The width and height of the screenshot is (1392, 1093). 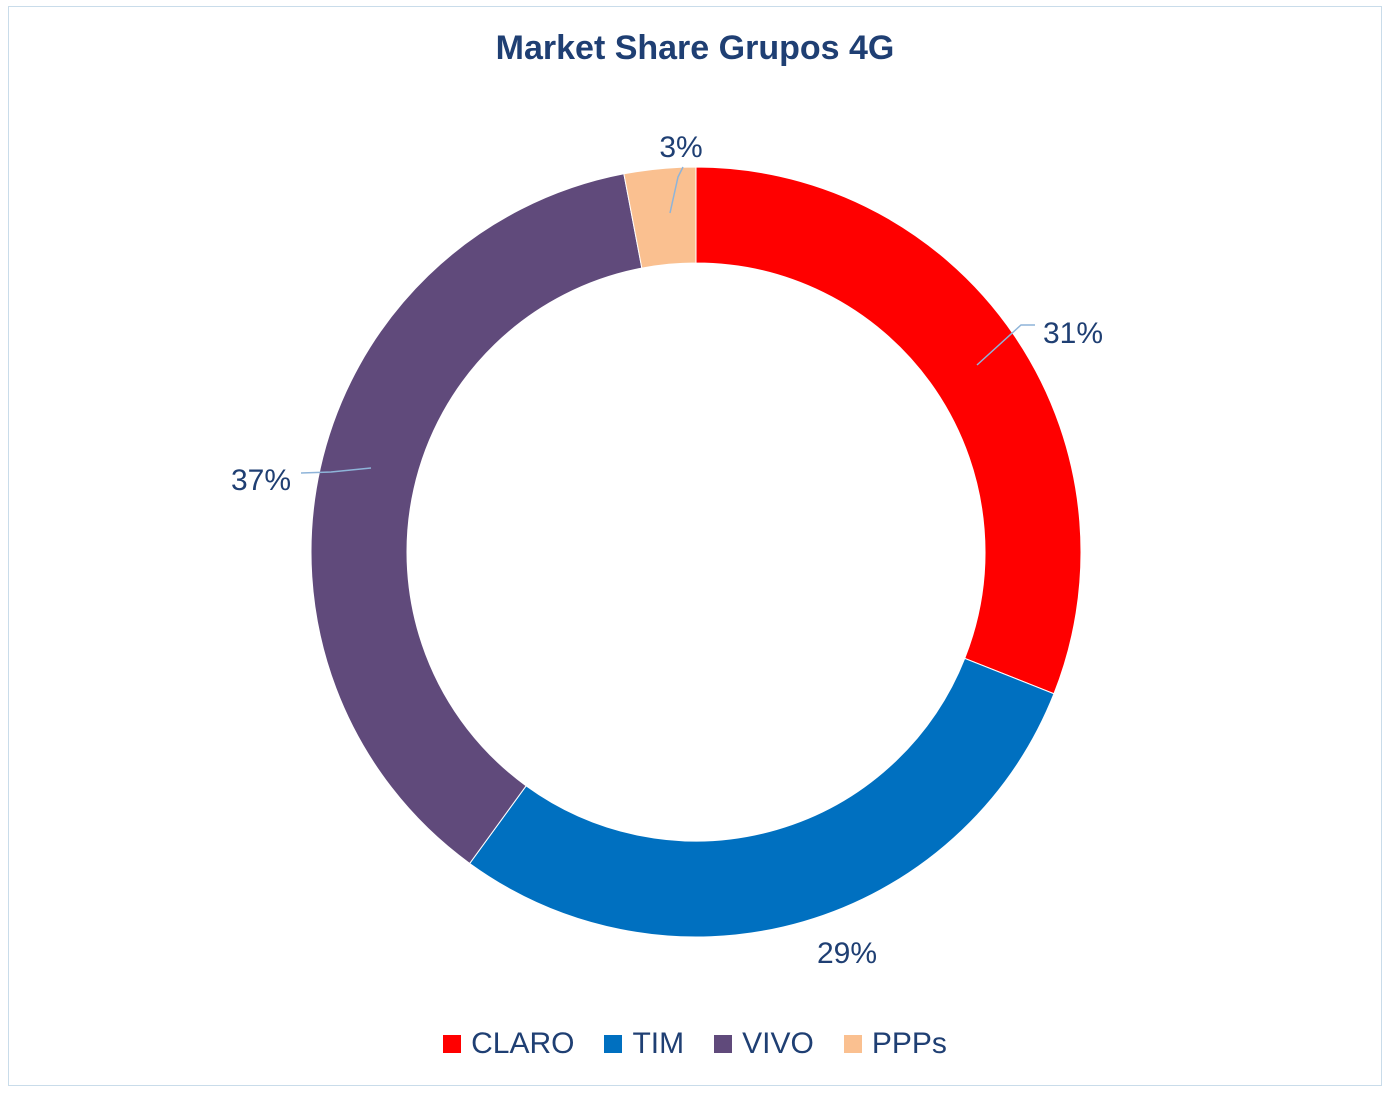 What do you see at coordinates (1005, 345) in the screenshot?
I see `leader-line-claro` at bounding box center [1005, 345].